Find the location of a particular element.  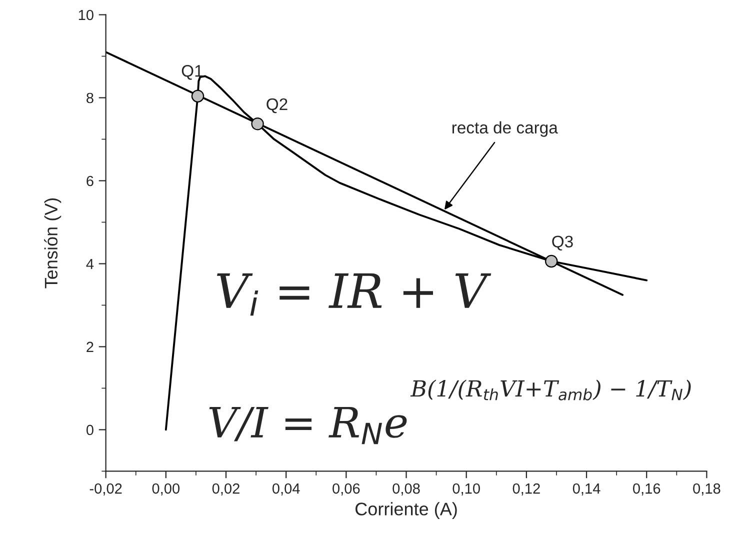

annotation: V$_{i}$ = IR + V is located at coordinates (354, 294).